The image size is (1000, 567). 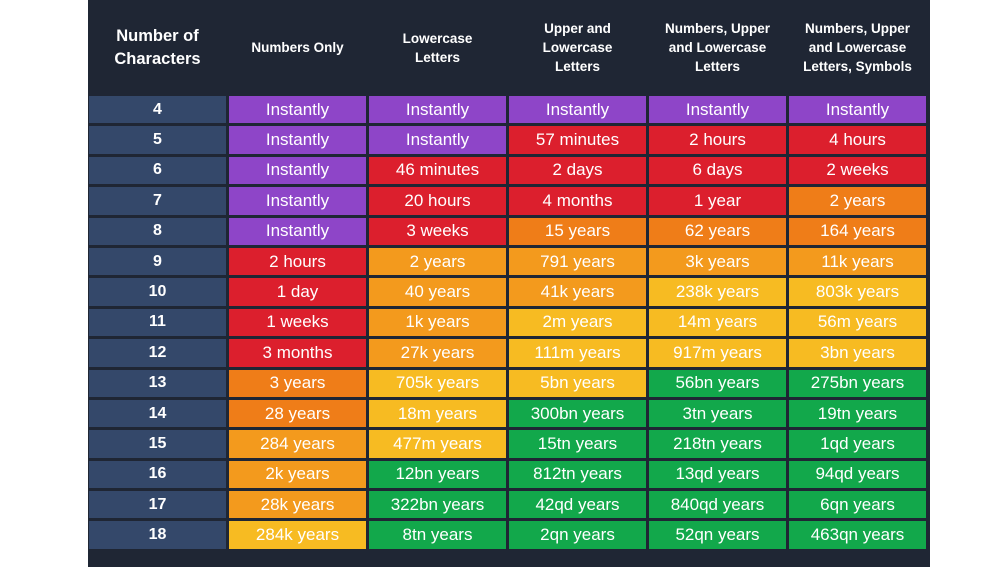 I want to click on table-cell-crack-time: 18m years, so click(x=437, y=413).